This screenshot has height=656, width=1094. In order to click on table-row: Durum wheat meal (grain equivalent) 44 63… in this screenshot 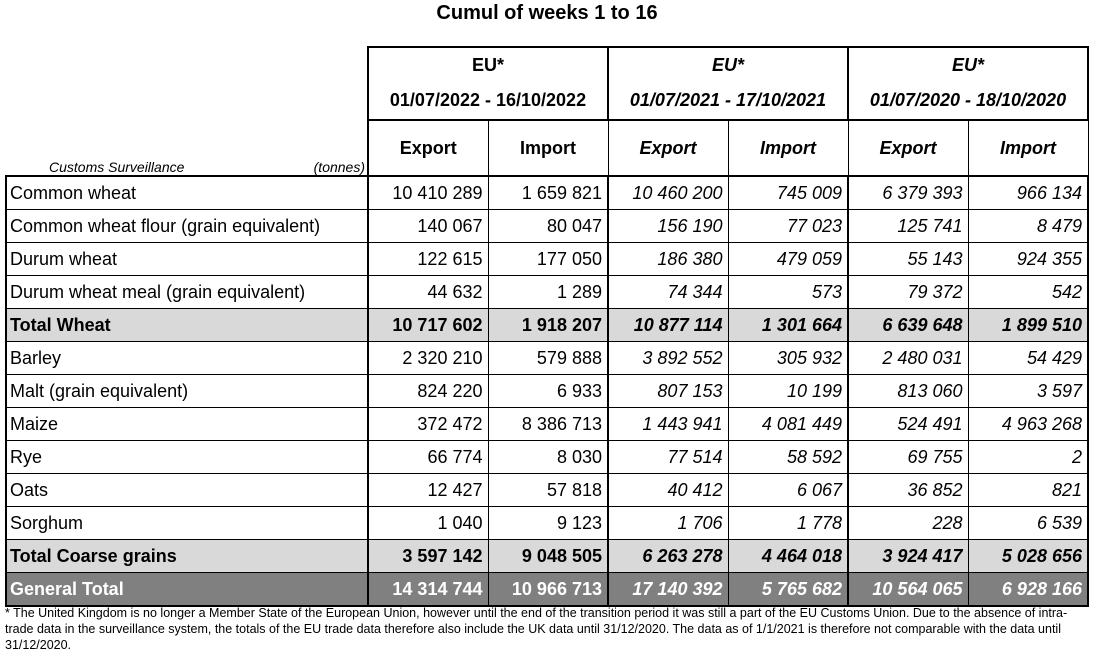, I will do `click(547, 292)`.